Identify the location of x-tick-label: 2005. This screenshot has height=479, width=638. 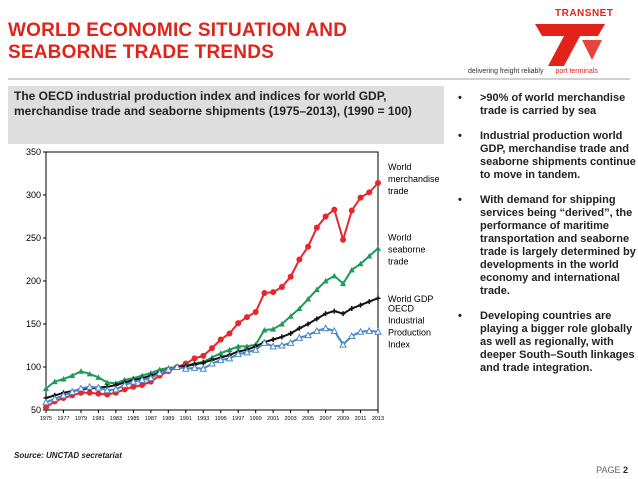
(308, 419).